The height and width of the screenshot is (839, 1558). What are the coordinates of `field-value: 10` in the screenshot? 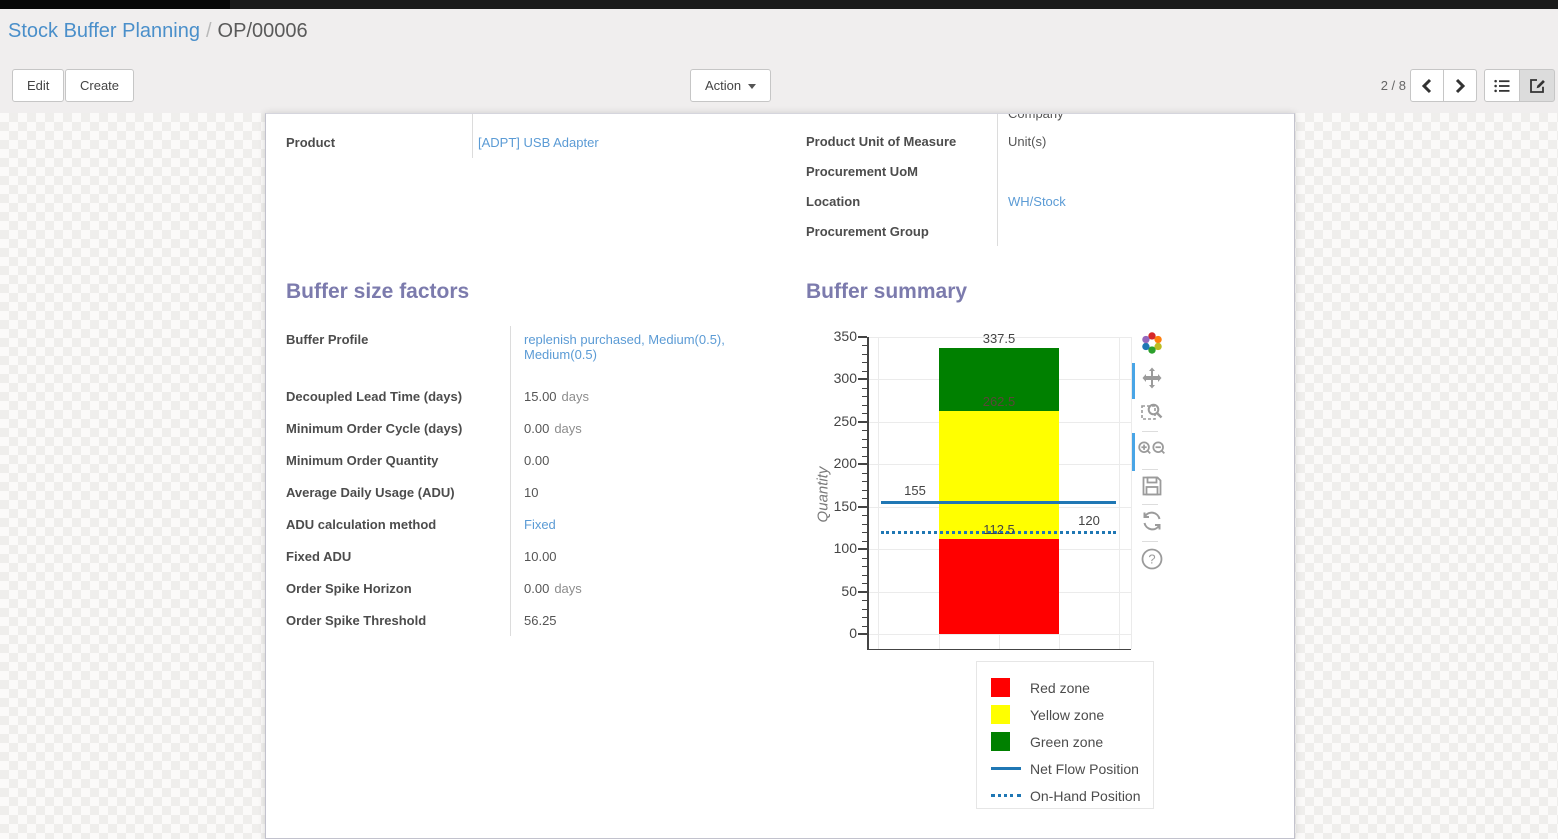 It's located at (531, 492).